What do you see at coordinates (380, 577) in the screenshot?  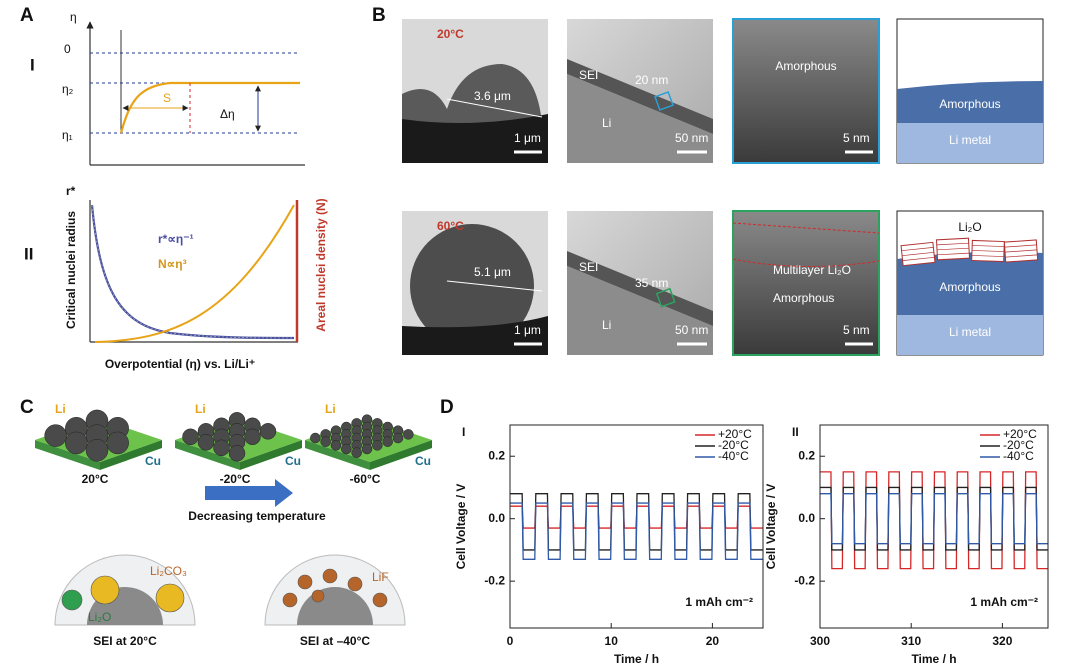 I see `species-label: LiF` at bounding box center [380, 577].